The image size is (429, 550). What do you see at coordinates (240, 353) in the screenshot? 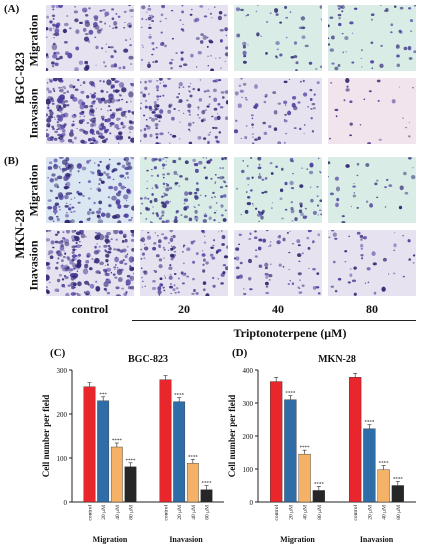
I see `panel-label-d: (D)` at bounding box center [240, 353].